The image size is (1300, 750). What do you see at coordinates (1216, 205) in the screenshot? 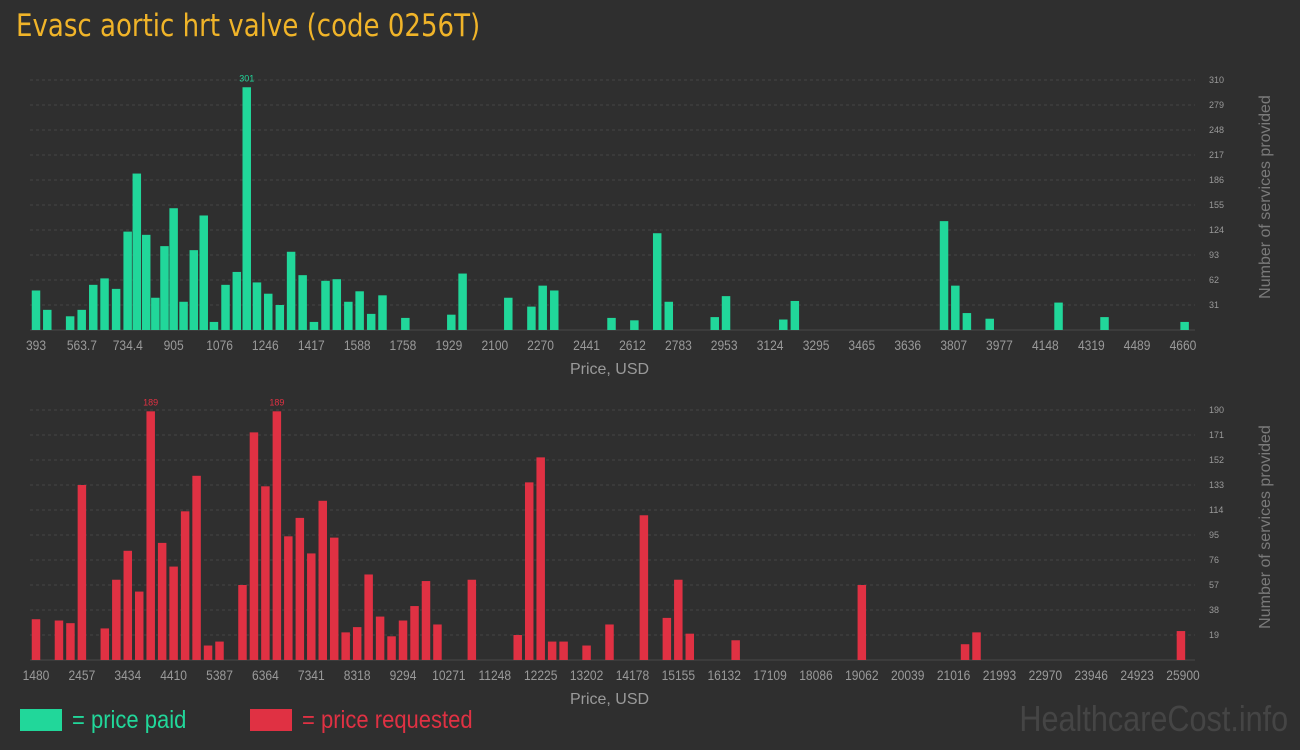
I see `y-tick-label: 155` at bounding box center [1216, 205].